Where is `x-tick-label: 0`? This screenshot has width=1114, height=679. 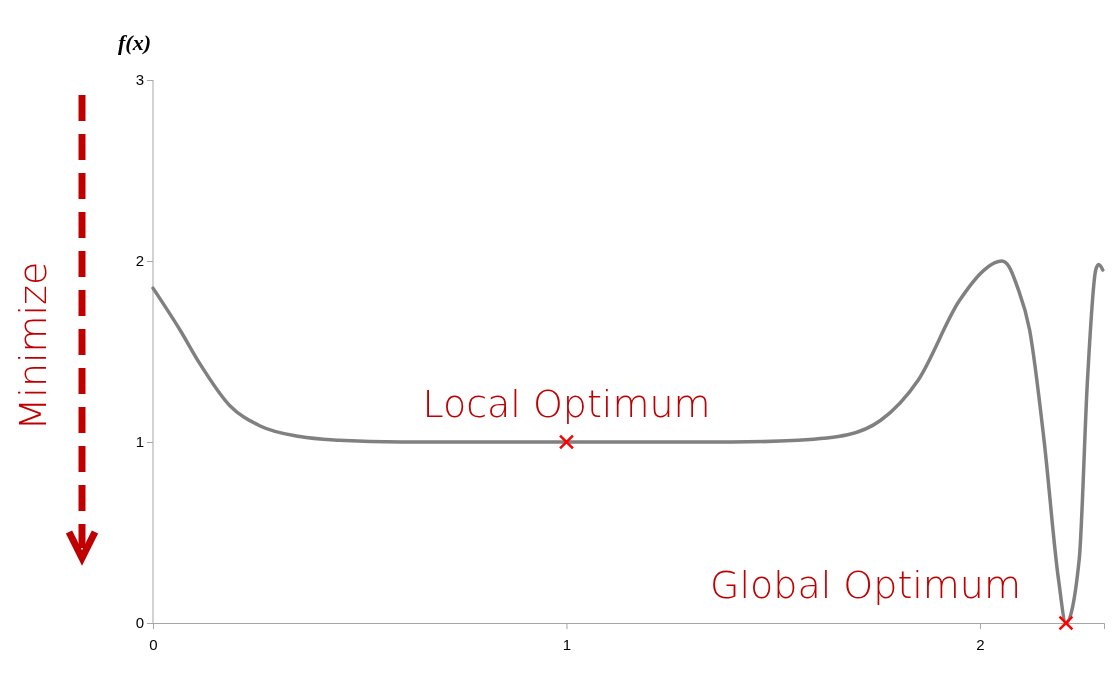 x-tick-label: 0 is located at coordinates (153, 644).